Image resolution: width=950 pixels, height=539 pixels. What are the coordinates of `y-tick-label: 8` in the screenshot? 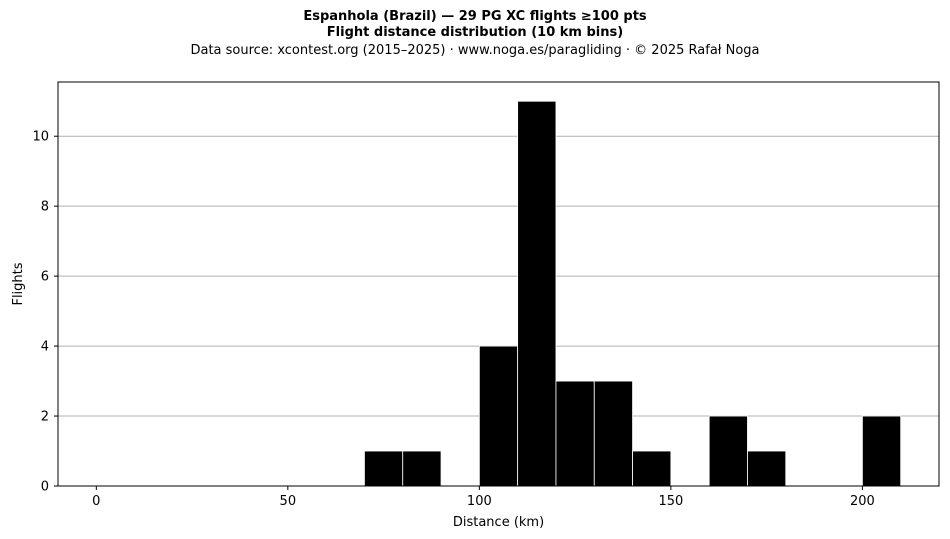 It's located at (45, 207).